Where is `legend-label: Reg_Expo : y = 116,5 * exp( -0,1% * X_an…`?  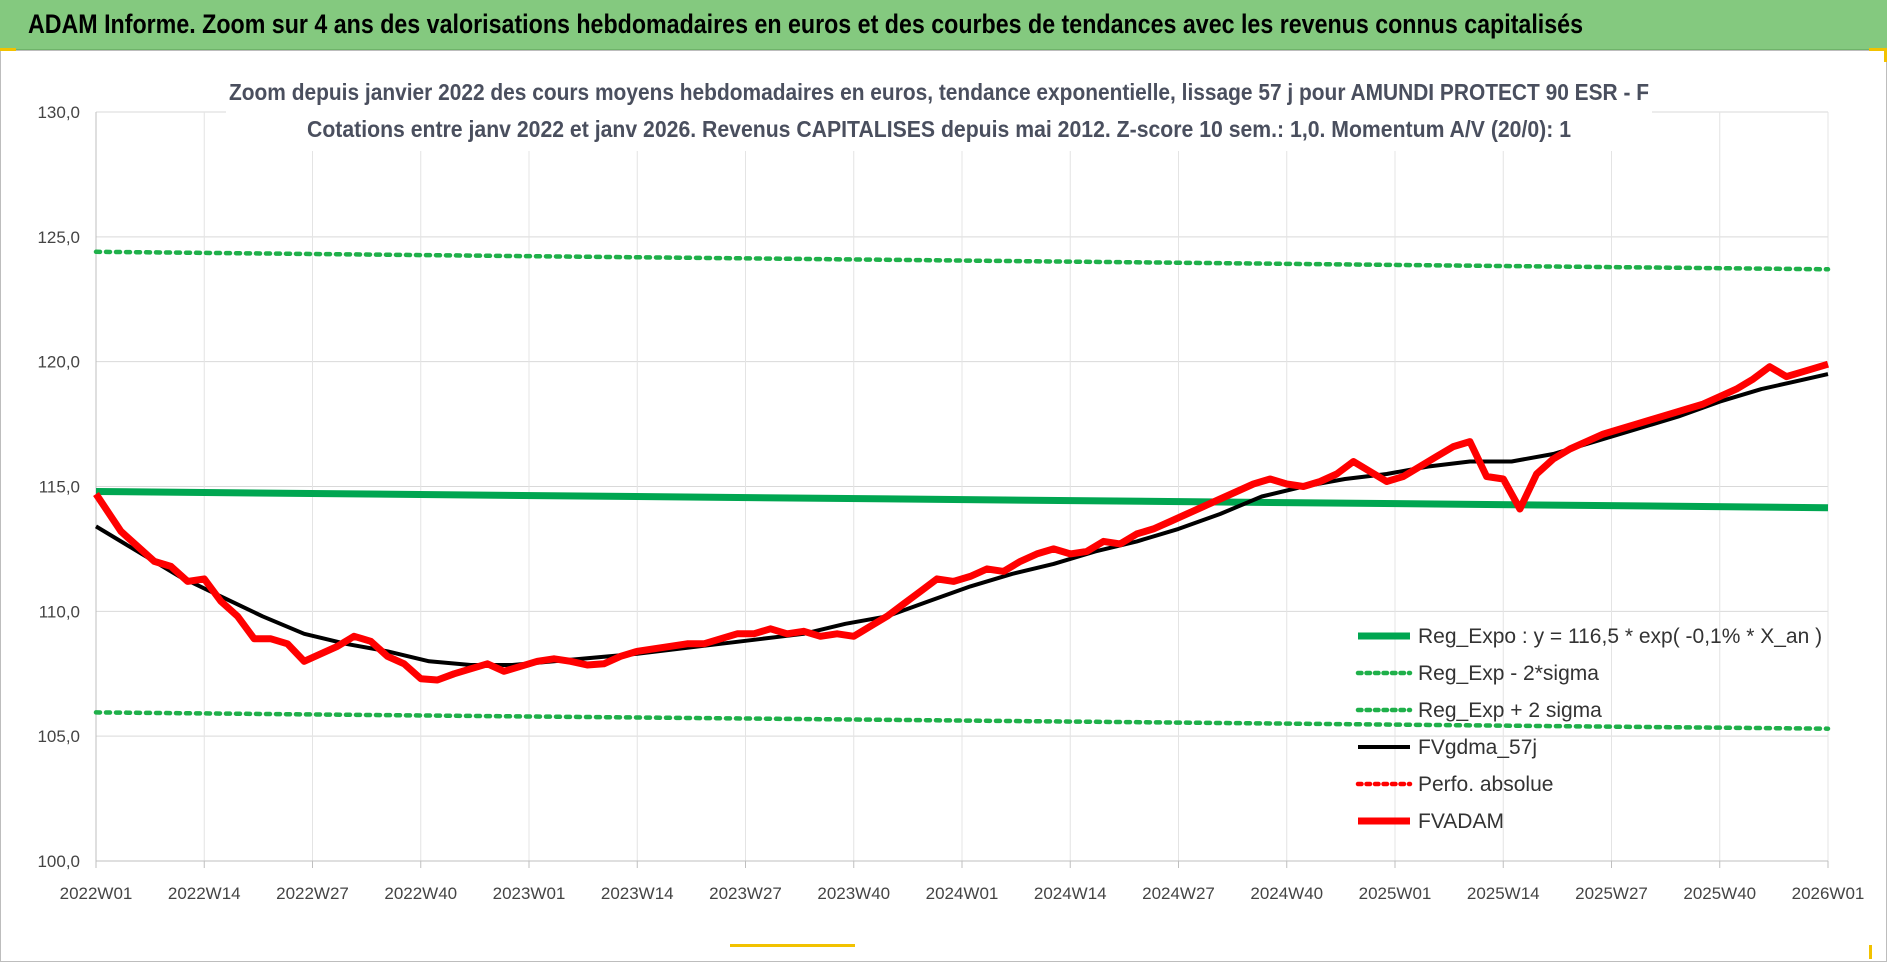 legend-label: Reg_Expo : y = 116,5 * exp( -0,1% * X_an… is located at coordinates (1620, 636).